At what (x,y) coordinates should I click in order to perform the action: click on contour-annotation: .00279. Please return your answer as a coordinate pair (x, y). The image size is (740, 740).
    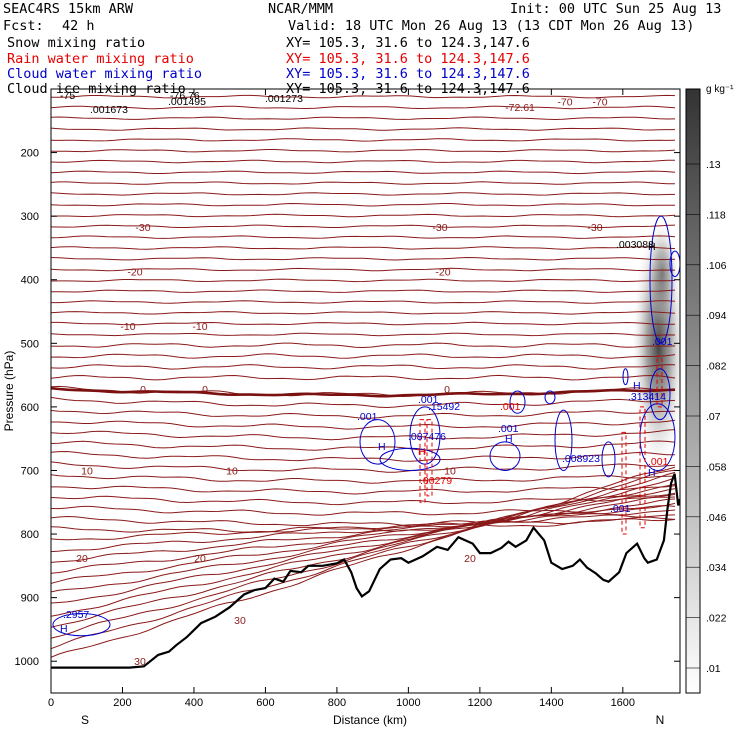
    Looking at the image, I should click on (436, 481).